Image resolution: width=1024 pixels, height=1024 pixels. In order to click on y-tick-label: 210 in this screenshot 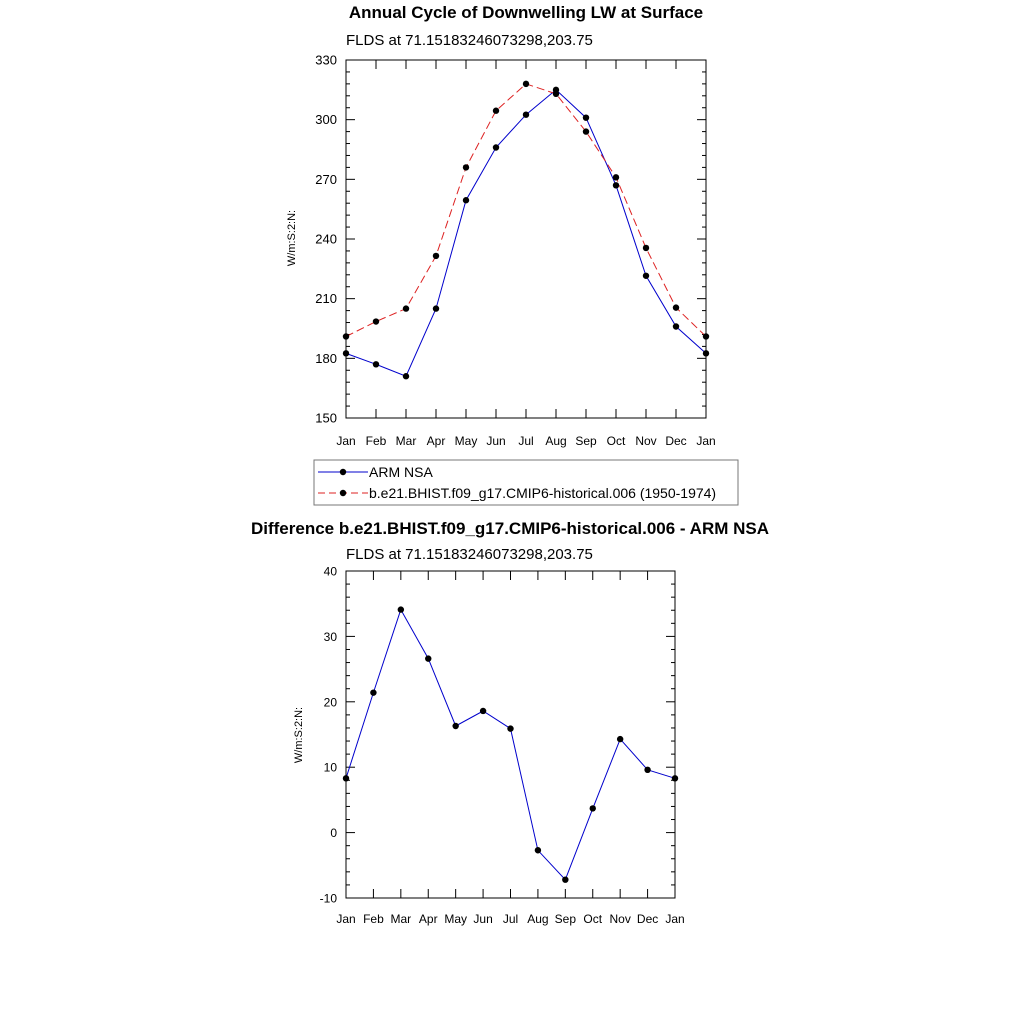, I will do `click(326, 298)`.